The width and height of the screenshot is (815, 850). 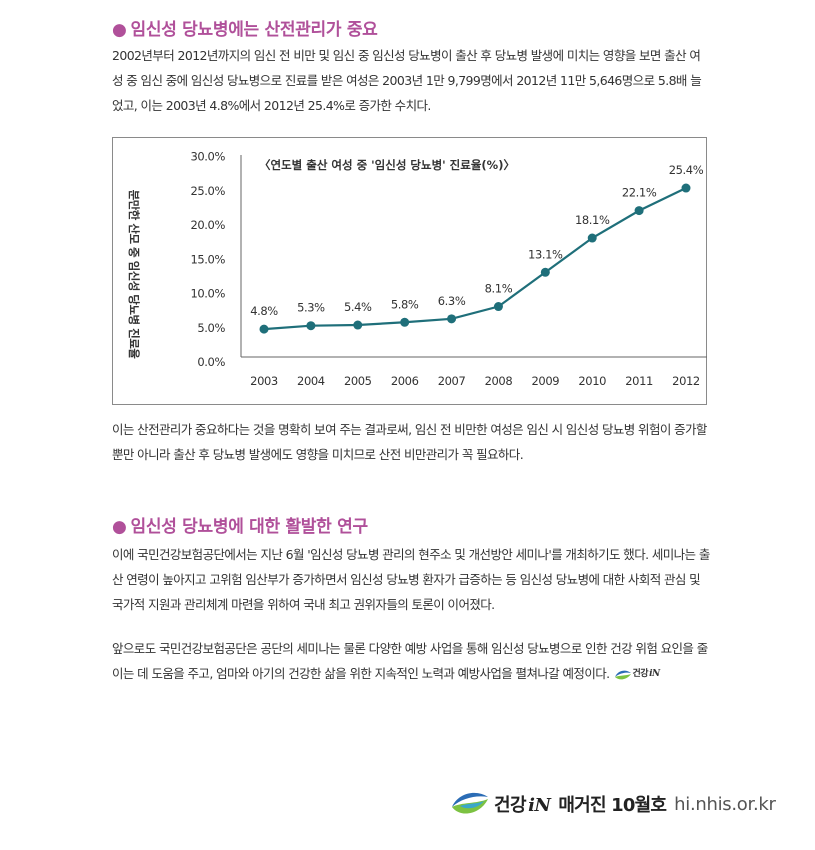 What do you see at coordinates (405, 381) in the screenshot?
I see `x-tick-label: 2006` at bounding box center [405, 381].